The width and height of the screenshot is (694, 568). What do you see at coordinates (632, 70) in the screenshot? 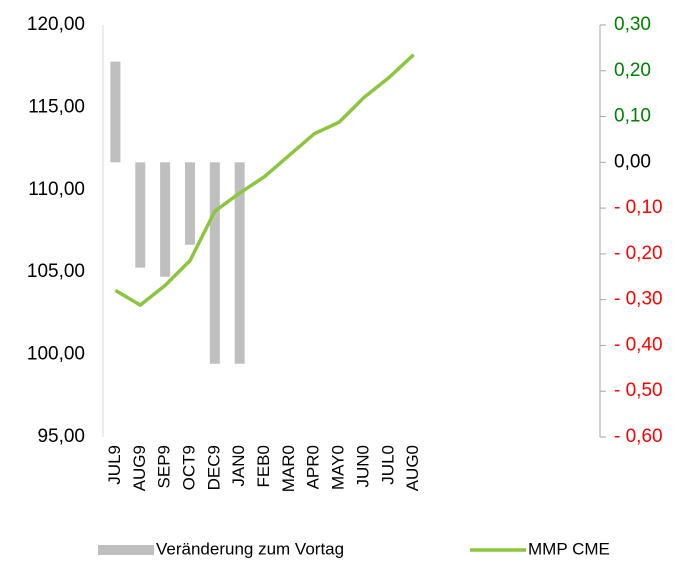
I see `y2-tick-label: 0,20` at bounding box center [632, 70].